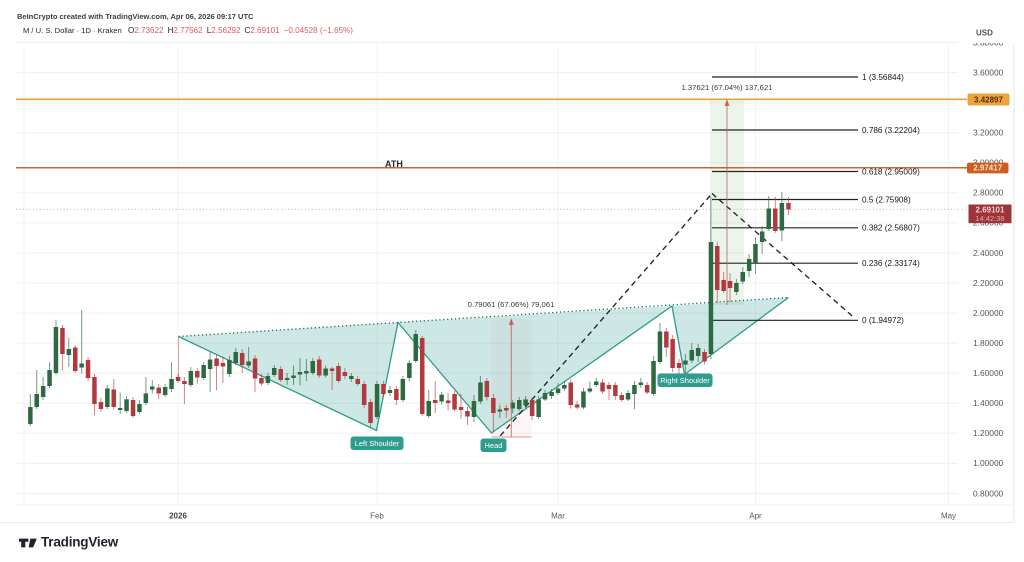  I want to click on svg-text: 0.236 (2.33174), so click(891, 263).